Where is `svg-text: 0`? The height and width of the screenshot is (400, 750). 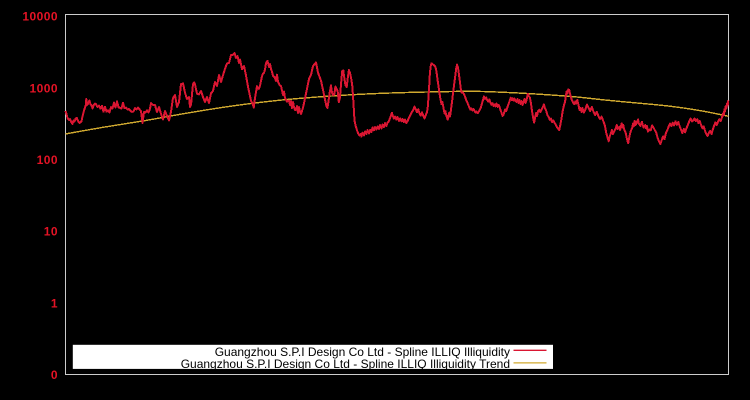 svg-text: 0 is located at coordinates (54, 375).